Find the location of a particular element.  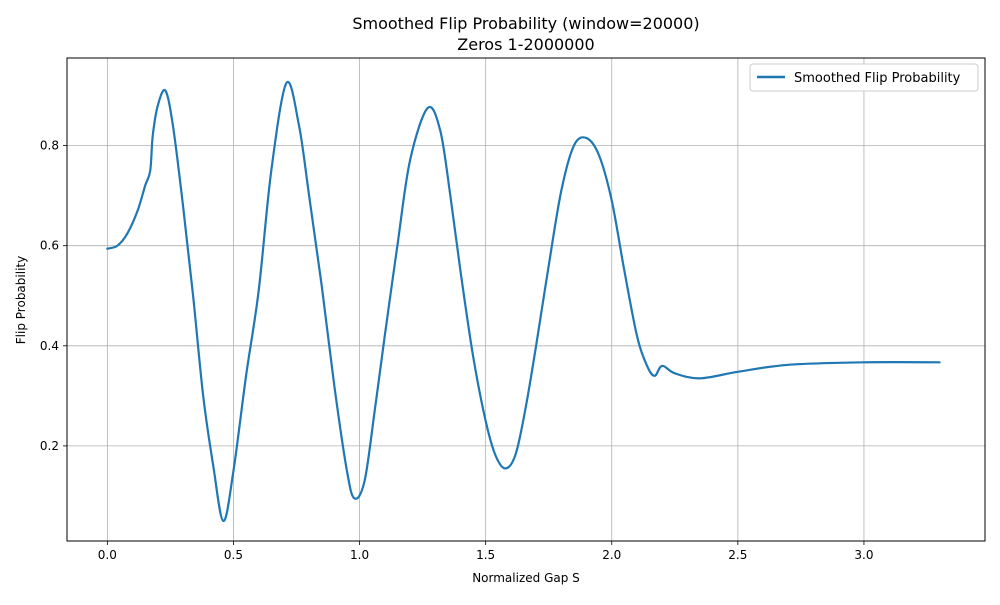

x-axis-label: Normalized Gap S is located at coordinates (526, 578).